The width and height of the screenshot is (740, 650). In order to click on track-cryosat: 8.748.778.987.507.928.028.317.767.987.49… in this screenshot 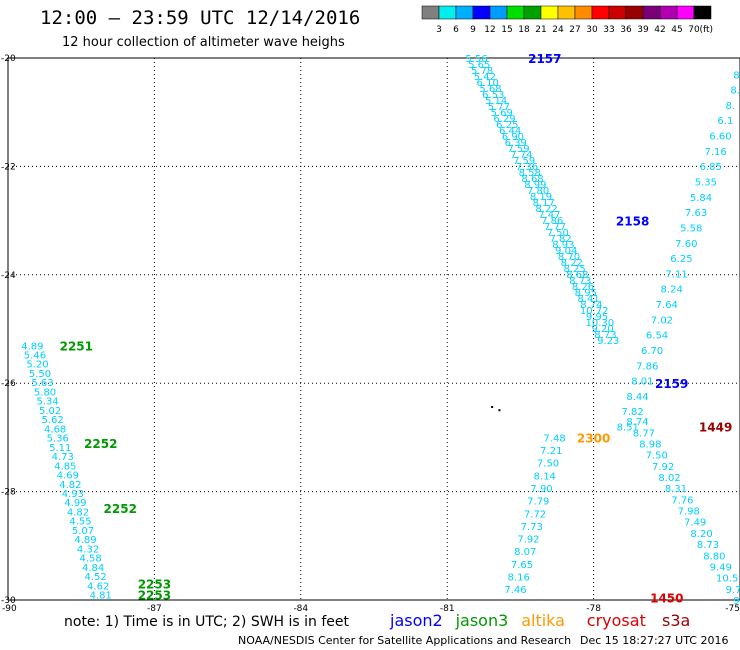, I will do `click(683, 512)`.